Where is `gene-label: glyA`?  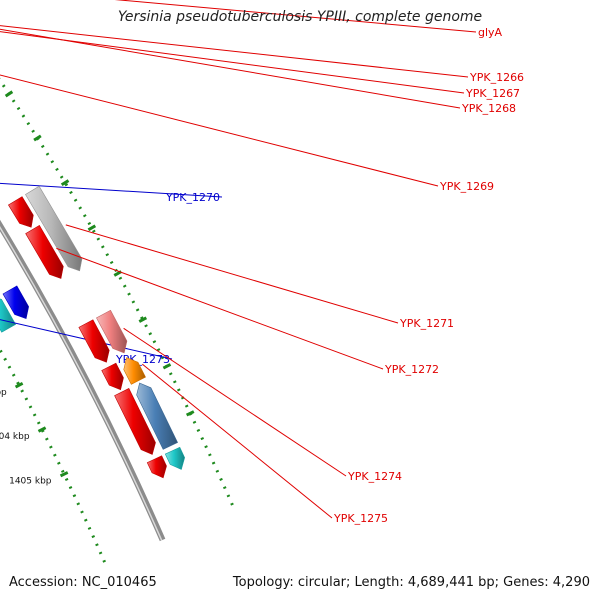 gene-label: glyA is located at coordinates (490, 32).